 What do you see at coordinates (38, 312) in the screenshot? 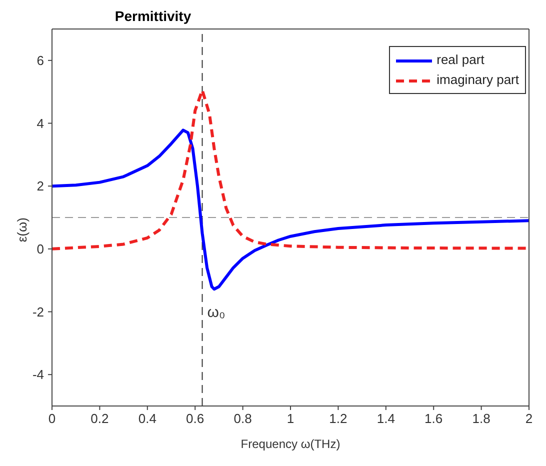
I see `y-tick-label: -2` at bounding box center [38, 312].